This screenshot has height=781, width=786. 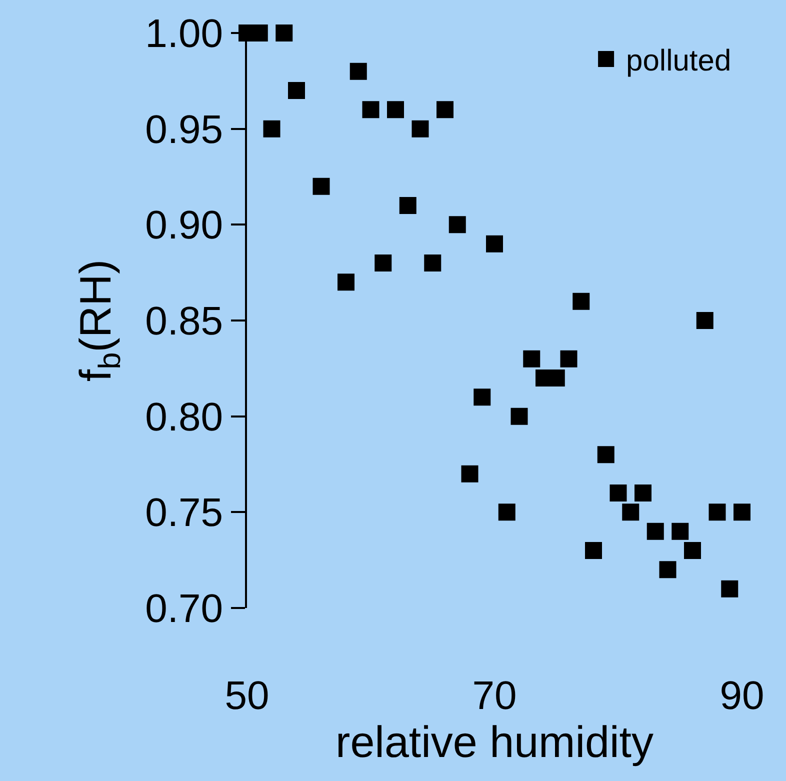 What do you see at coordinates (184, 417) in the screenshot?
I see `y-tick-label: 0.80` at bounding box center [184, 417].